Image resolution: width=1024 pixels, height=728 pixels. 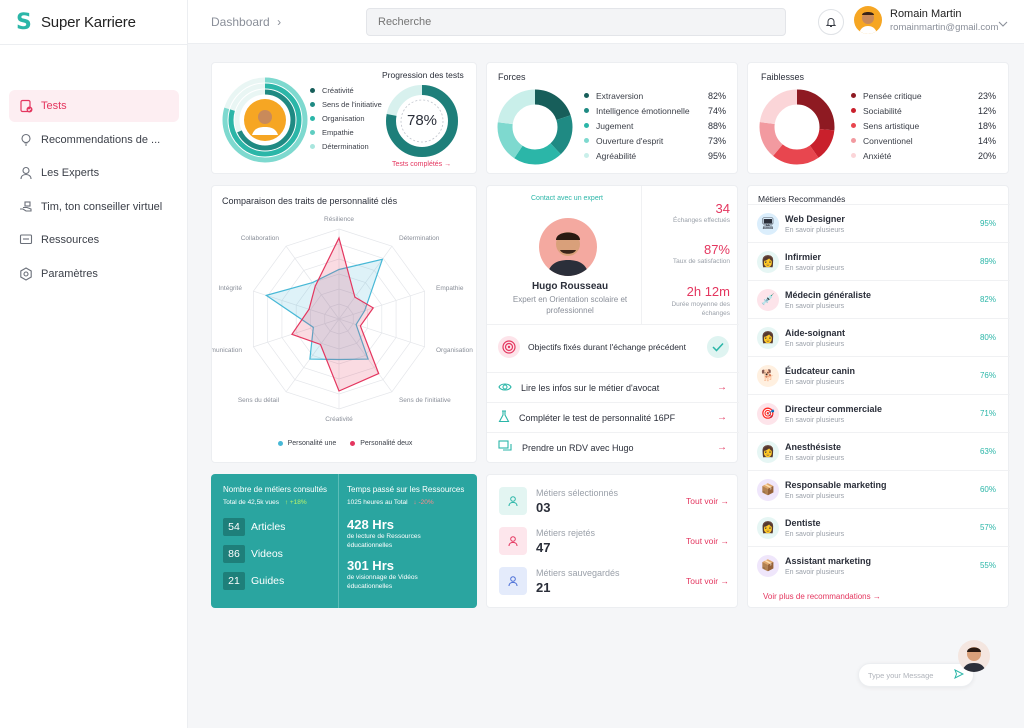 I want to click on radar-axis-label: Intégrité, so click(x=230, y=288).